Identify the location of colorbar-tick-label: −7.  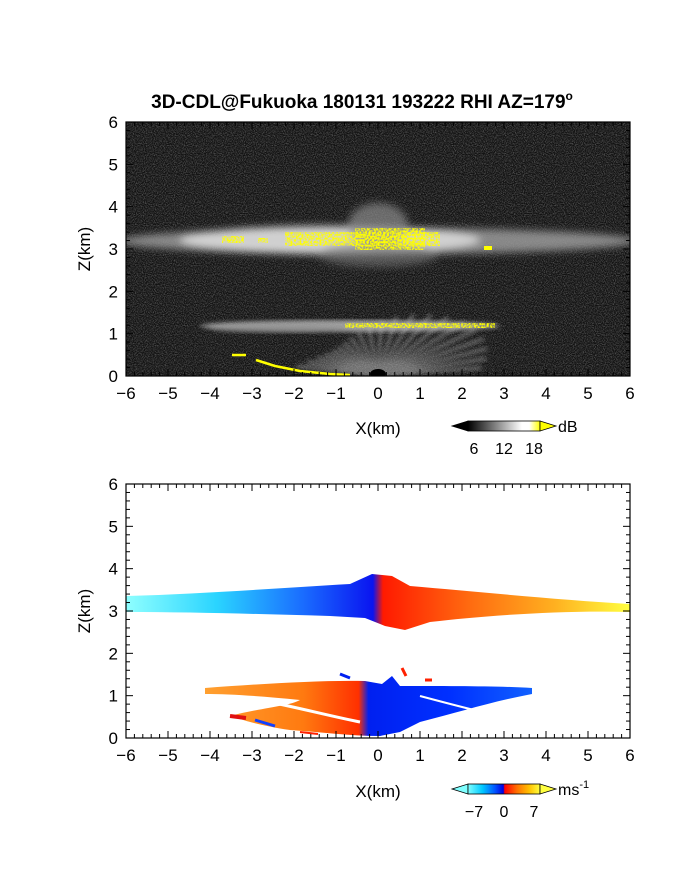
(474, 812).